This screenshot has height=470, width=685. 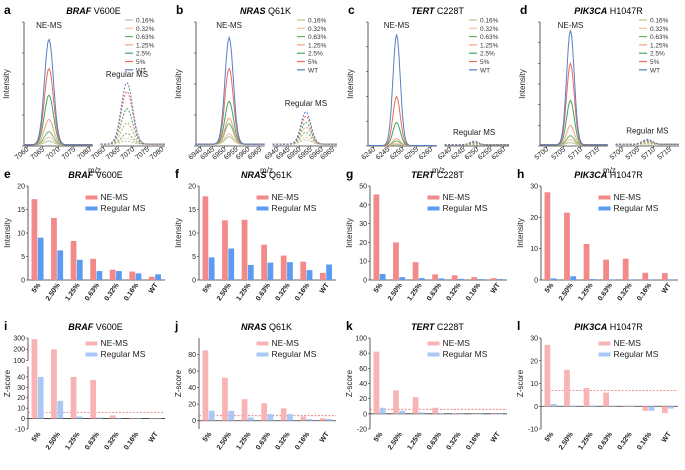 I want to click on y-tick-label: 40, so click(x=21, y=377).